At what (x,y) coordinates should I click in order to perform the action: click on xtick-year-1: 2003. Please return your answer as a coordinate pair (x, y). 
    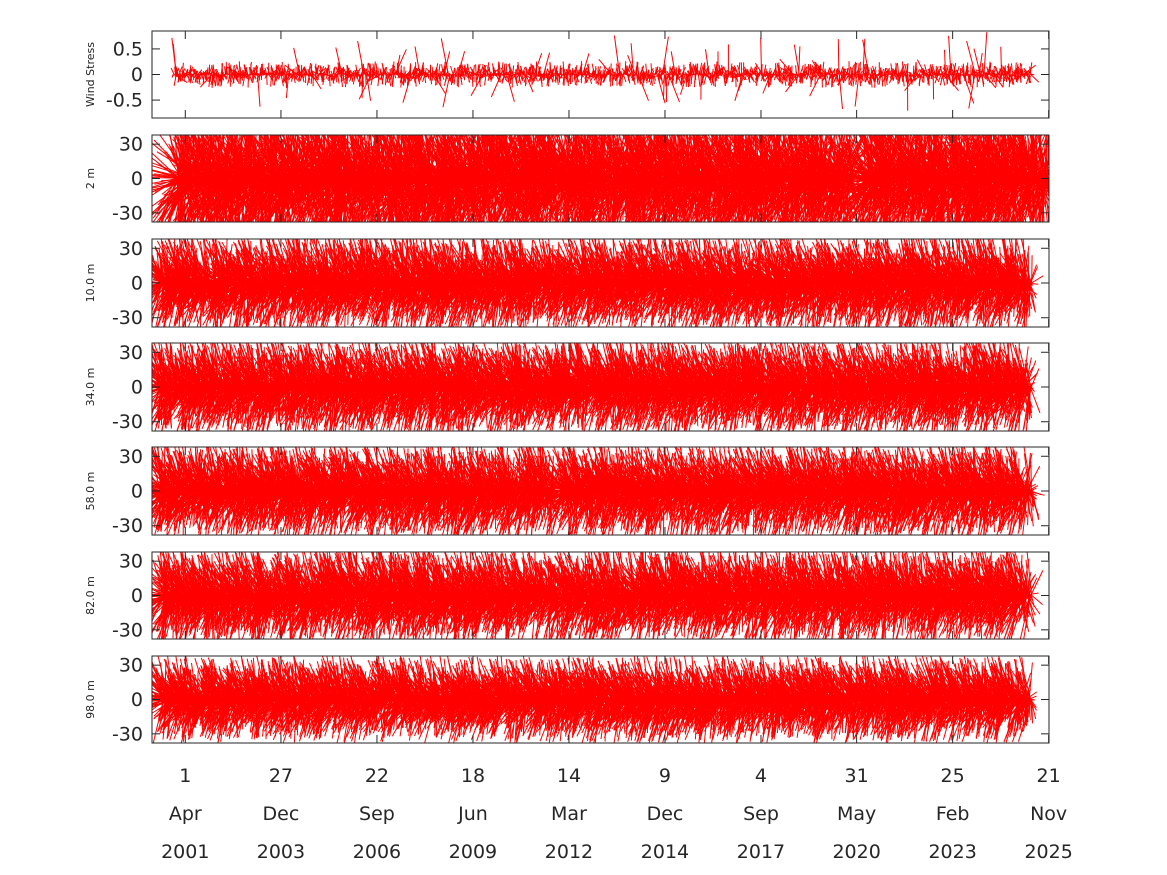
    Looking at the image, I should click on (281, 852).